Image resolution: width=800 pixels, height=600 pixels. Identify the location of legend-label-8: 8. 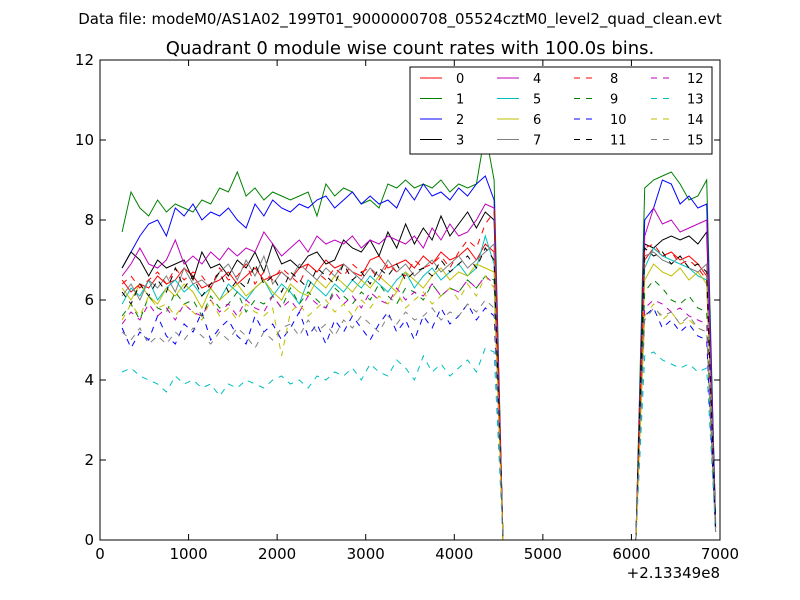
(614, 79).